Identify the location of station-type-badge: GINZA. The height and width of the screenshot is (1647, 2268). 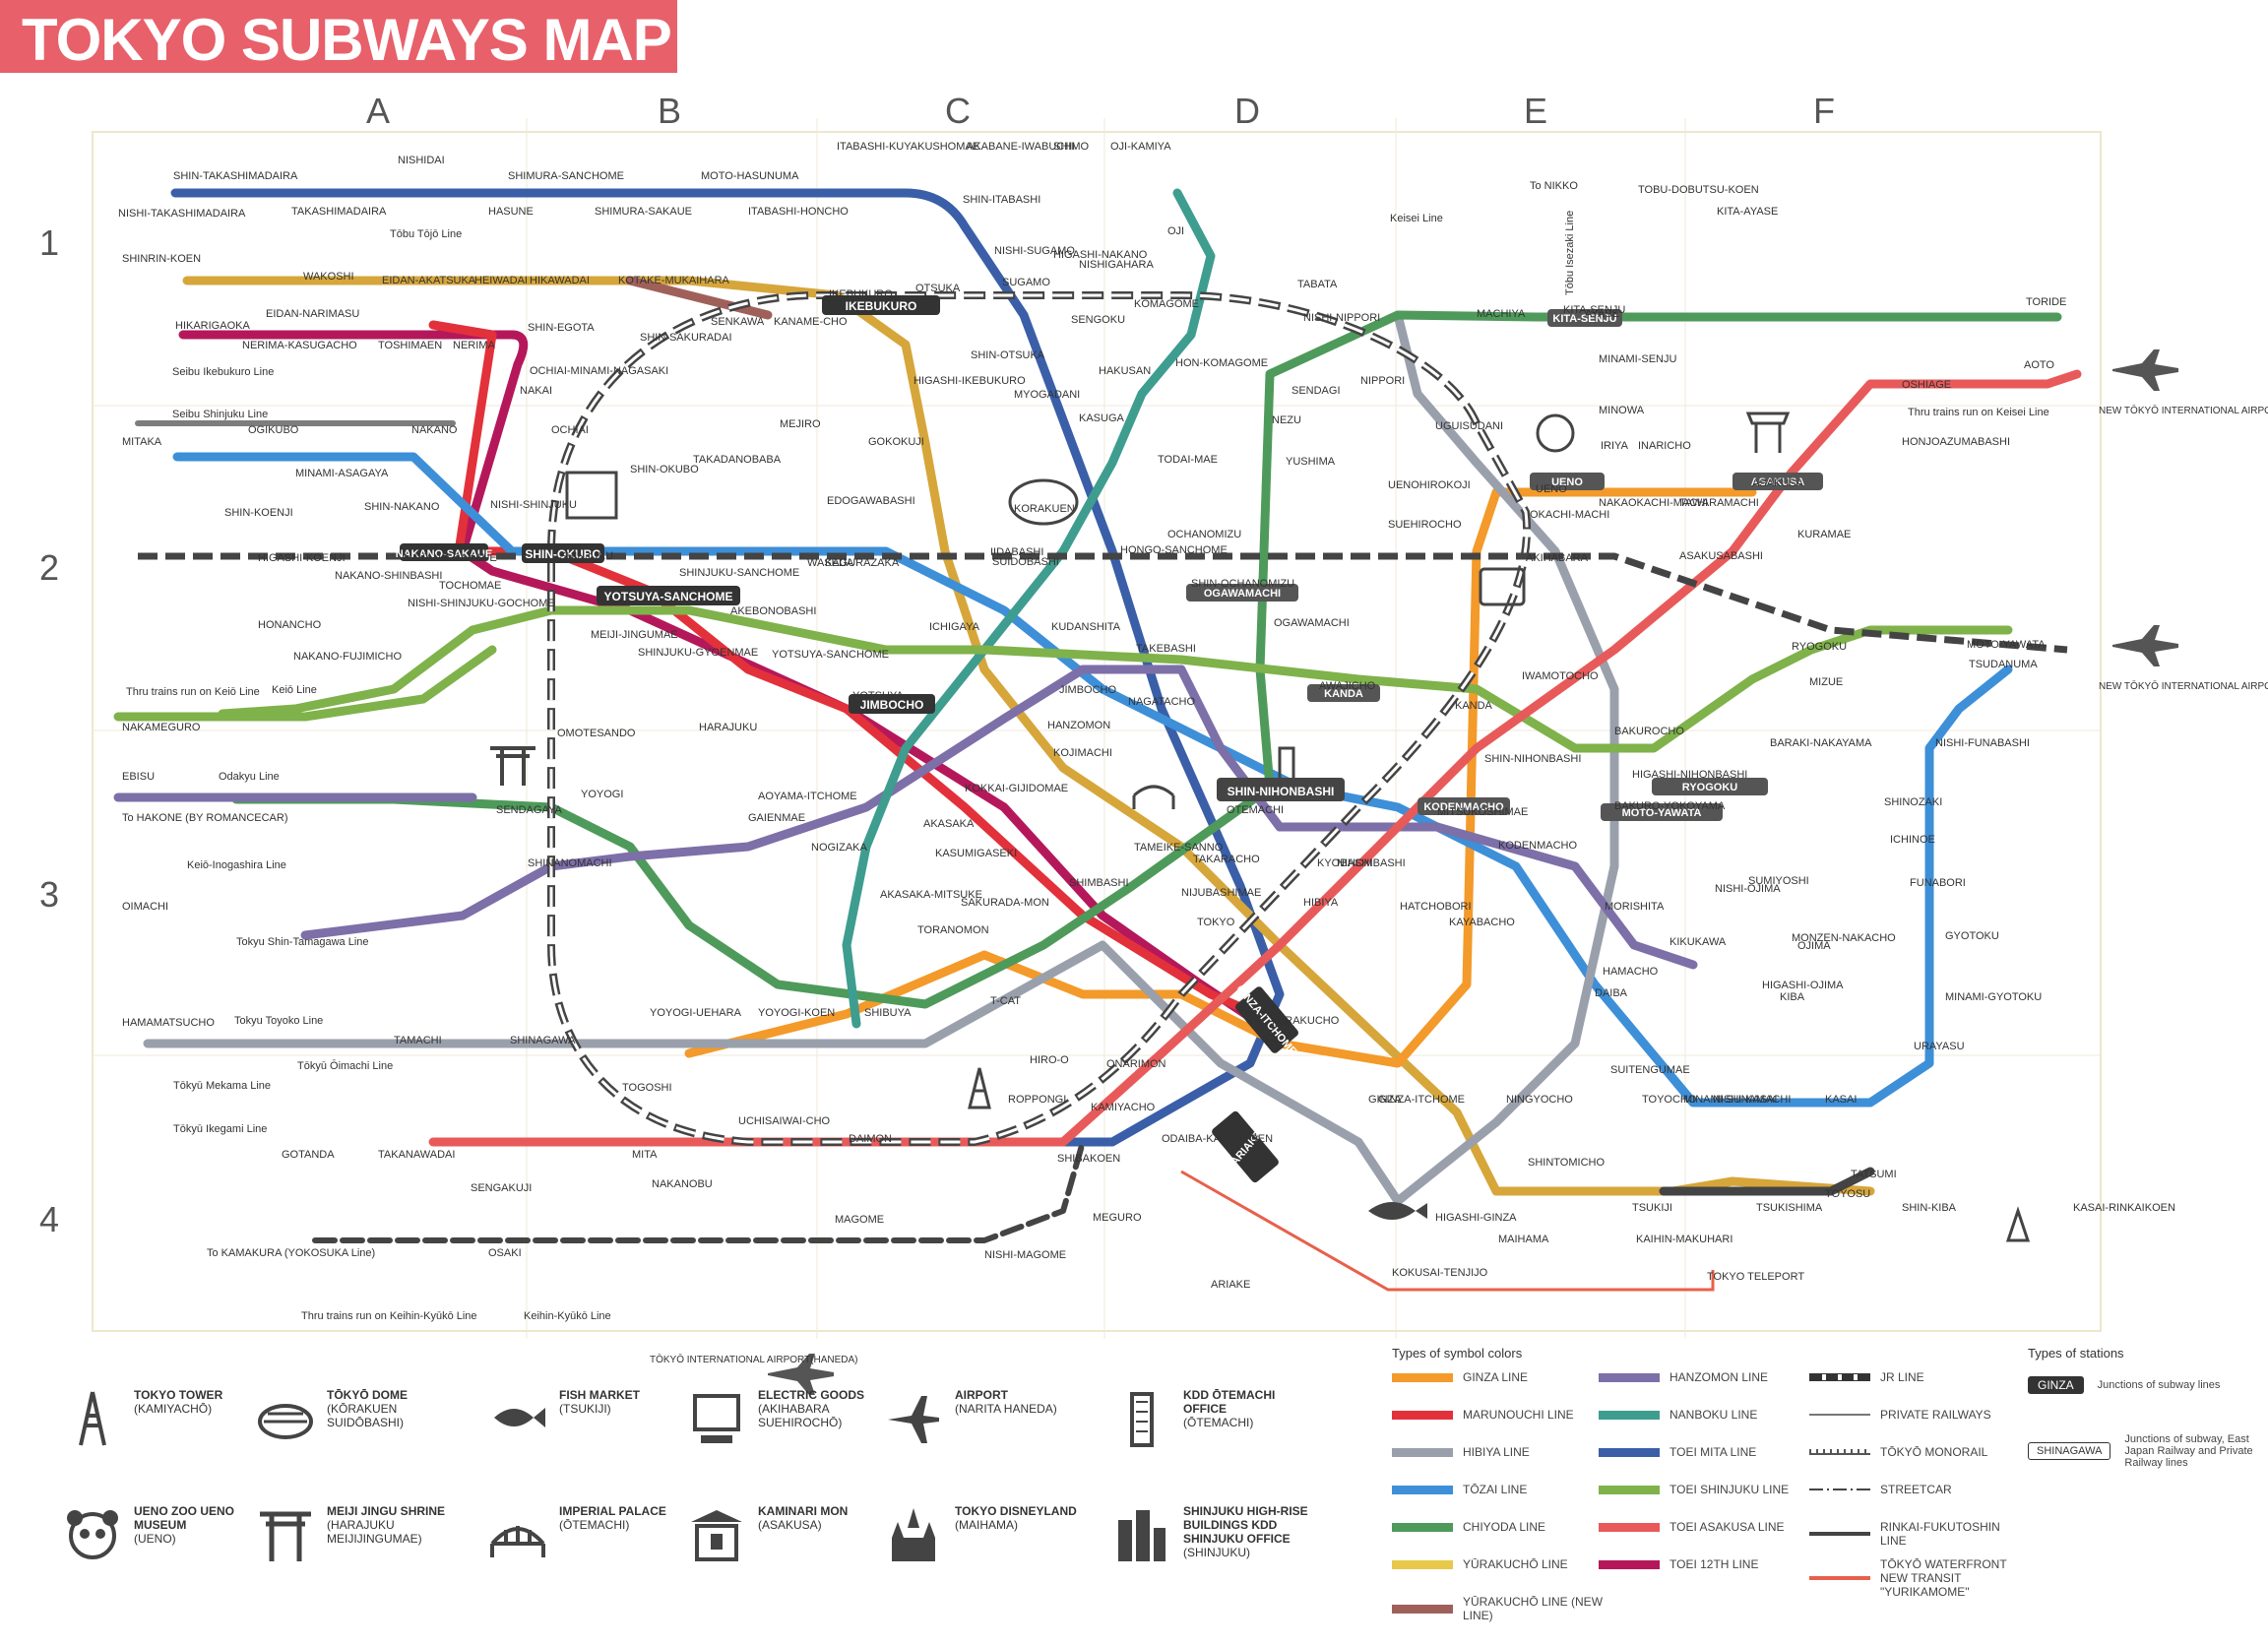
(2056, 1385).